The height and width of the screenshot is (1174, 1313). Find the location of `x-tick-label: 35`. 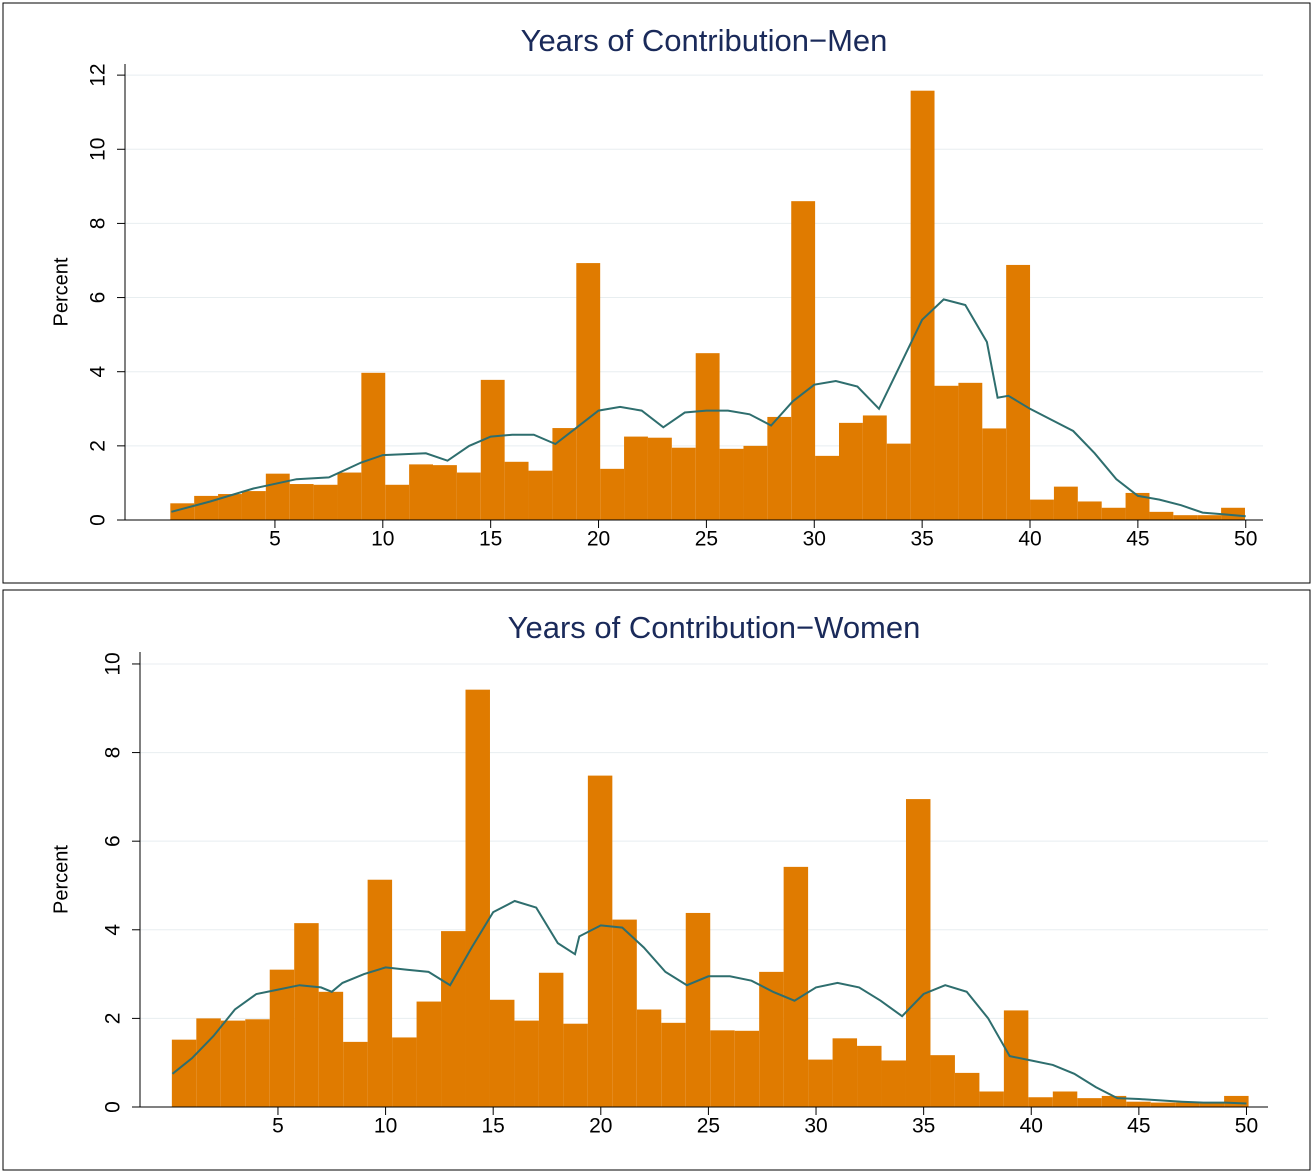

x-tick-label: 35 is located at coordinates (921, 539).